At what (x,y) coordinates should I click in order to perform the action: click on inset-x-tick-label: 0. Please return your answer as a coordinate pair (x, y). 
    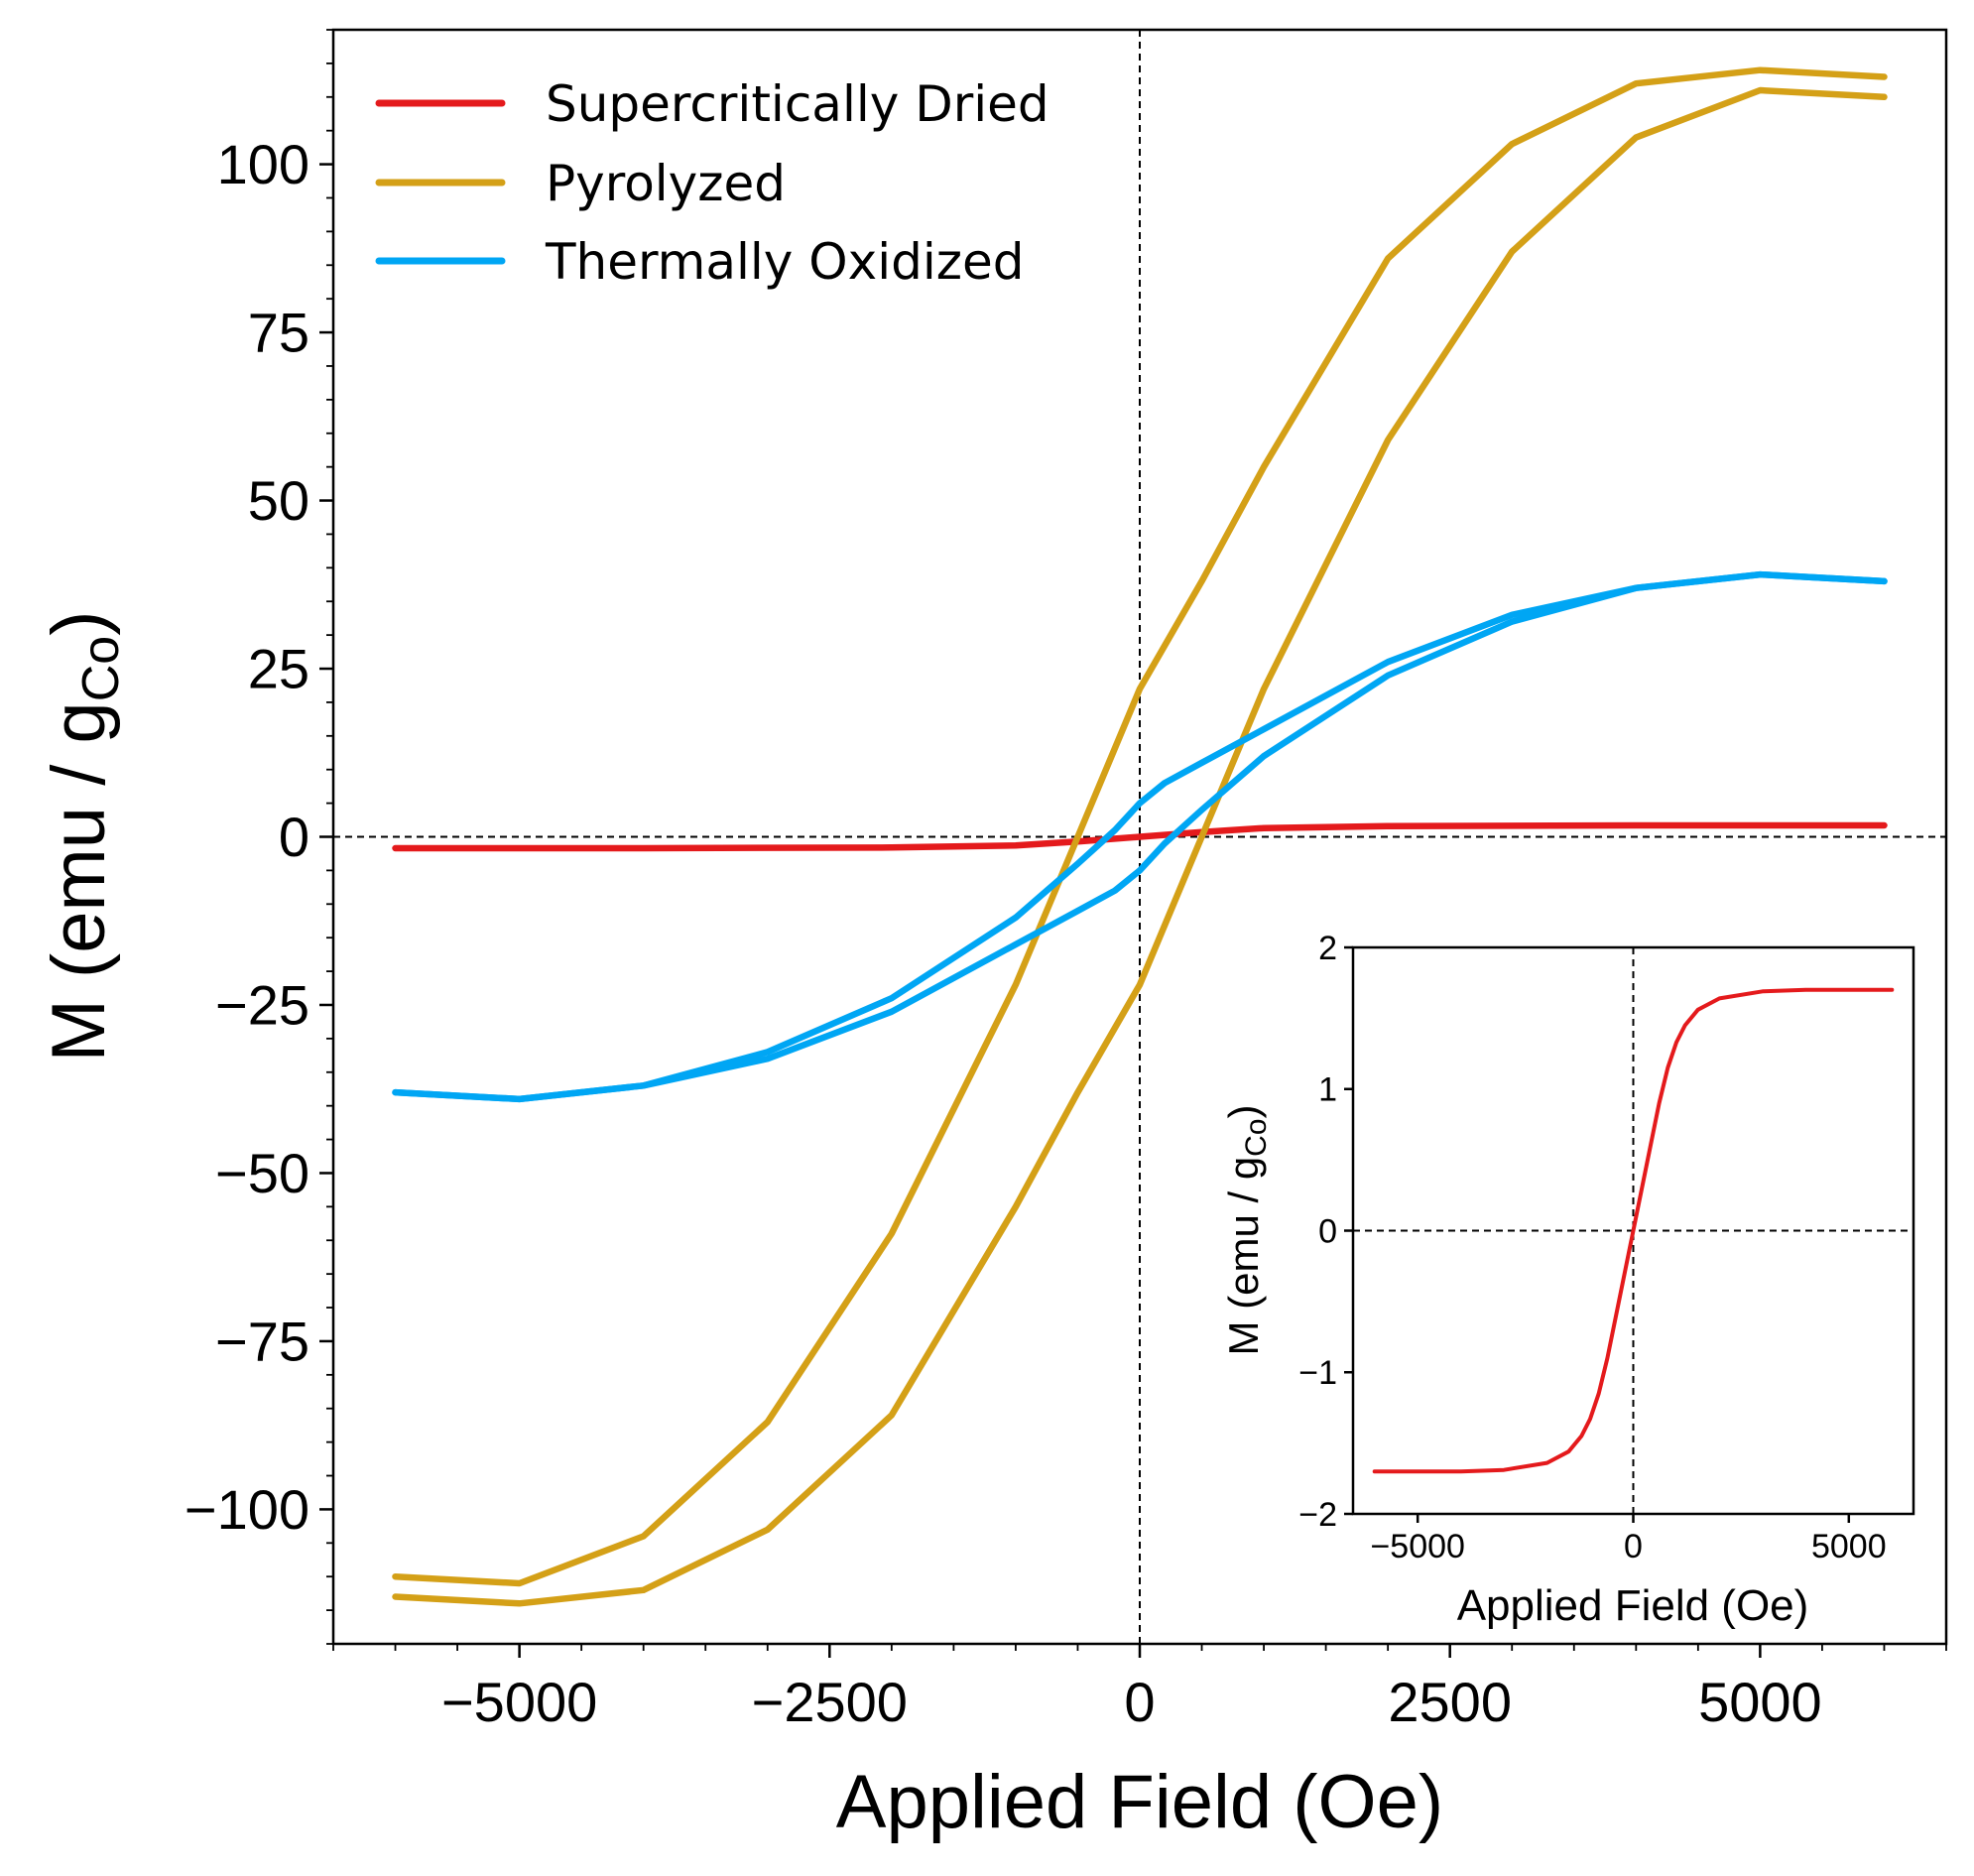
    Looking at the image, I should click on (1634, 1546).